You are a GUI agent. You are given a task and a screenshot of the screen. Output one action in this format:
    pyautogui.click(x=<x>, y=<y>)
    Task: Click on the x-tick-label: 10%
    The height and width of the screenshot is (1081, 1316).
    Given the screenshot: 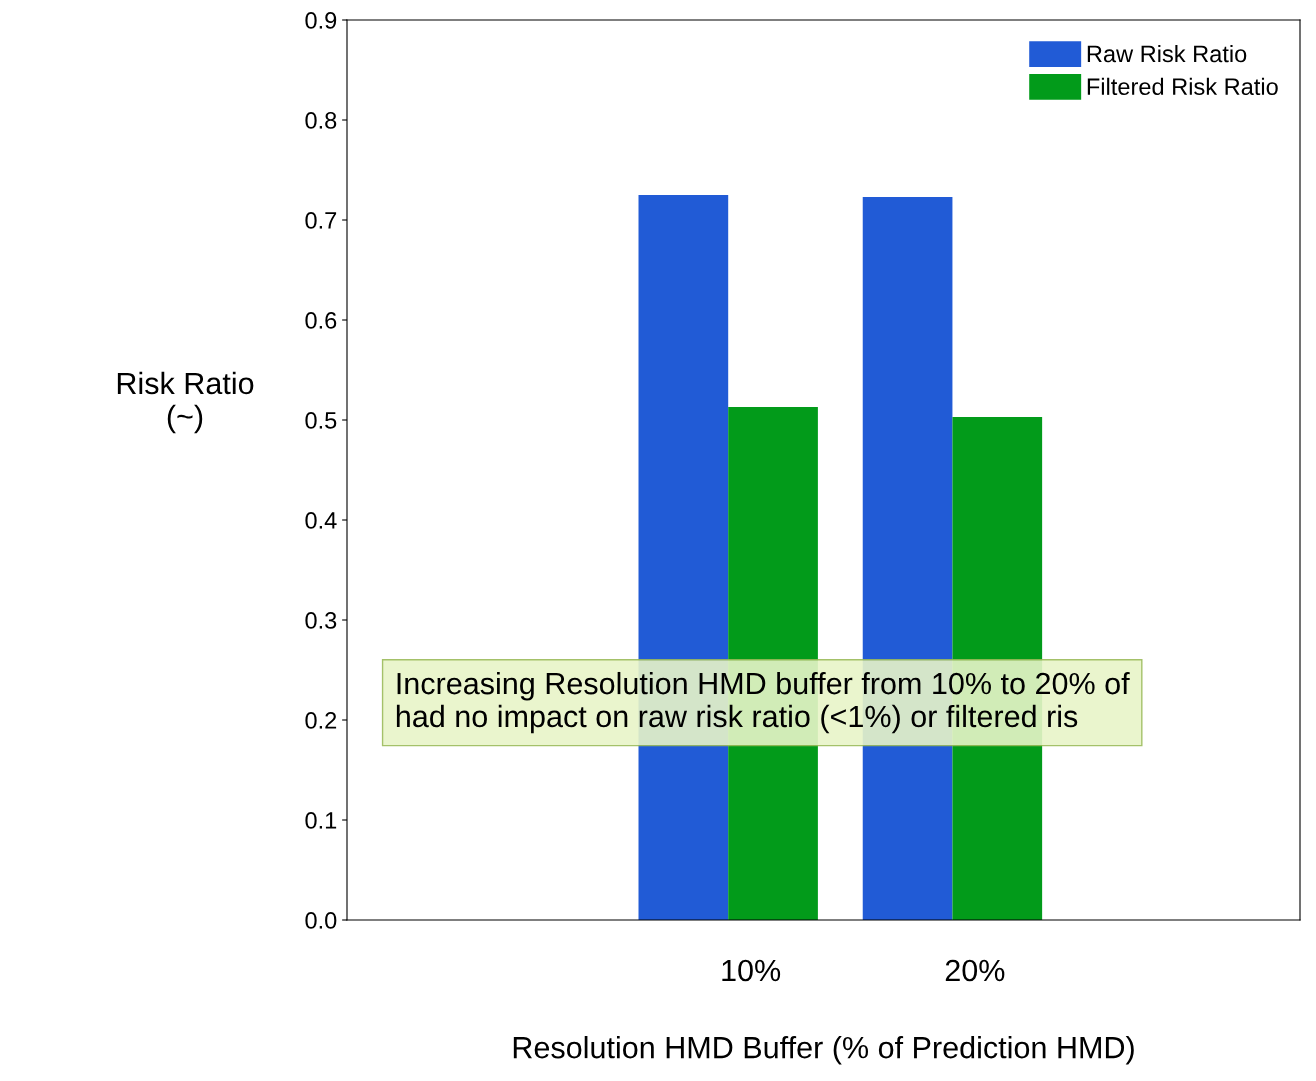 What is the action you would take?
    pyautogui.click(x=751, y=970)
    